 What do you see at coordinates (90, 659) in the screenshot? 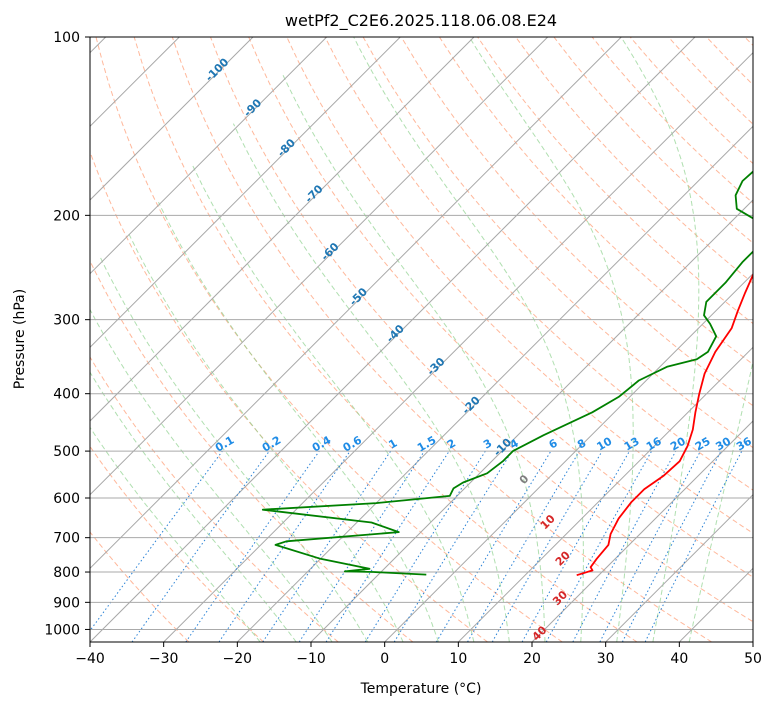
I see `x-tick-label: −40` at bounding box center [90, 659].